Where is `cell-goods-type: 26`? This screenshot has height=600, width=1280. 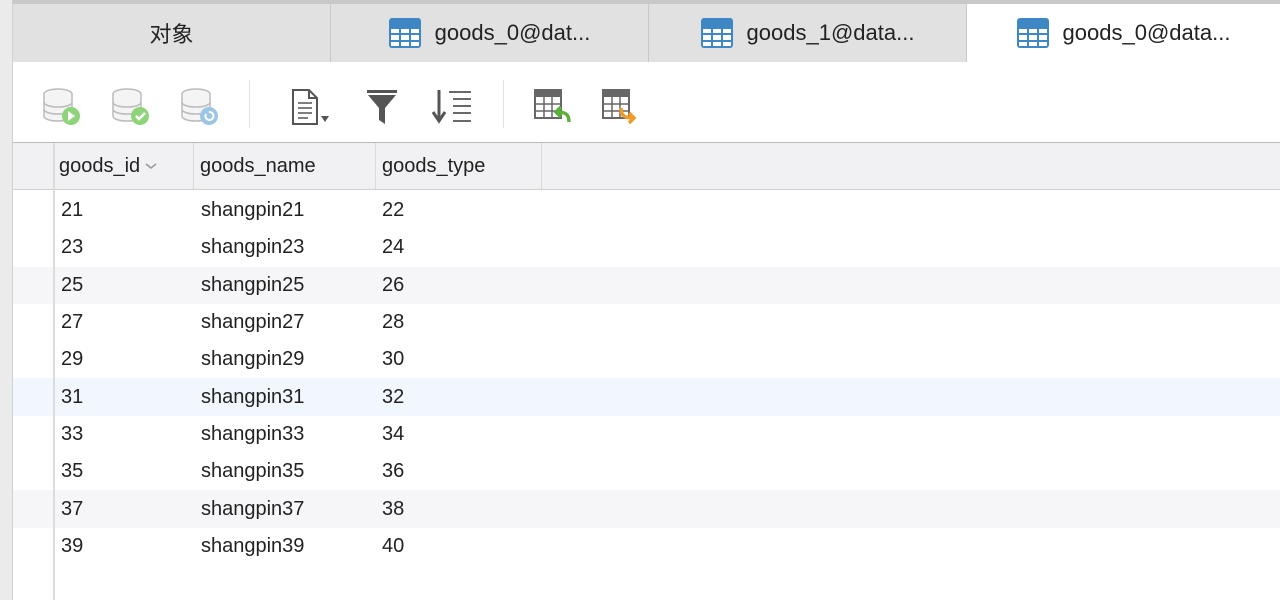 cell-goods-type: 26 is located at coordinates (393, 284).